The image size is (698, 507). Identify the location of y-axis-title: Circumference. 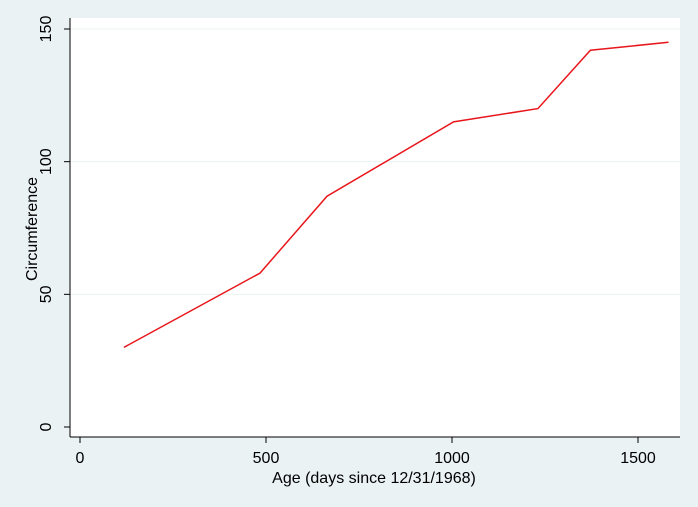
(32, 229).